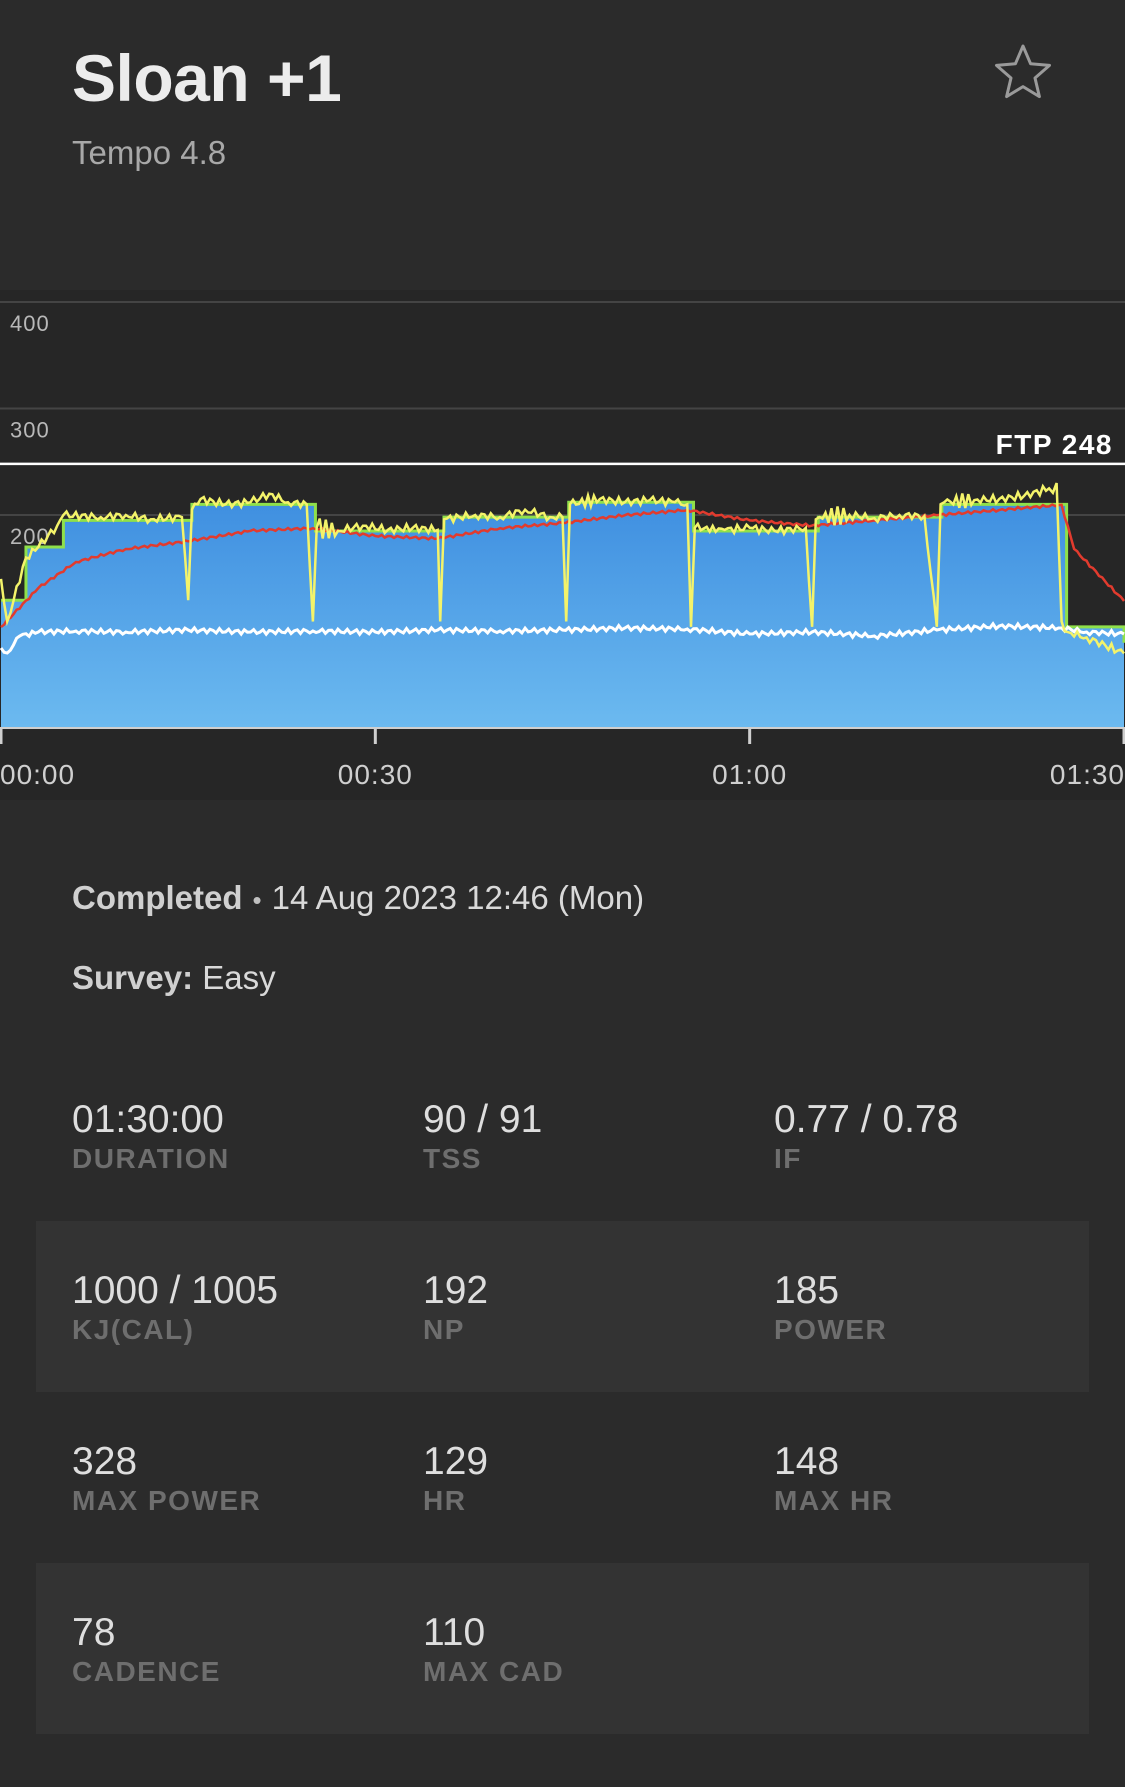 This screenshot has width=1125, height=1787. I want to click on y-tick-label-200: 200, so click(30, 536).